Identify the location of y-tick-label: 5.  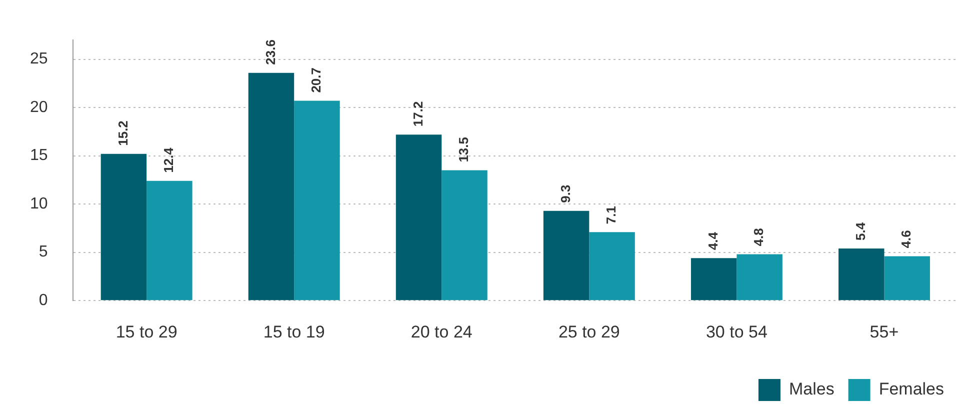
(43, 252).